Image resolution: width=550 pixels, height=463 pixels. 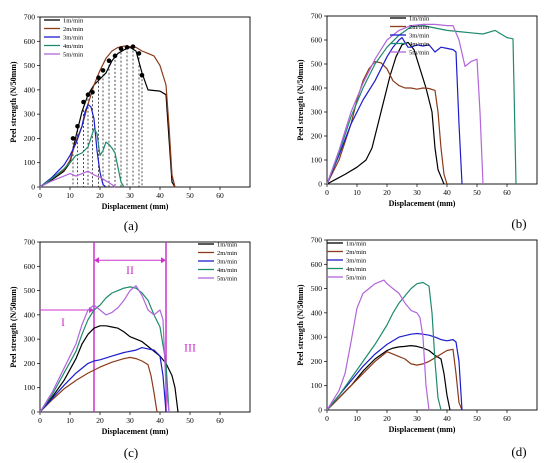 I want to click on panel-label: (a), so click(x=131, y=225).